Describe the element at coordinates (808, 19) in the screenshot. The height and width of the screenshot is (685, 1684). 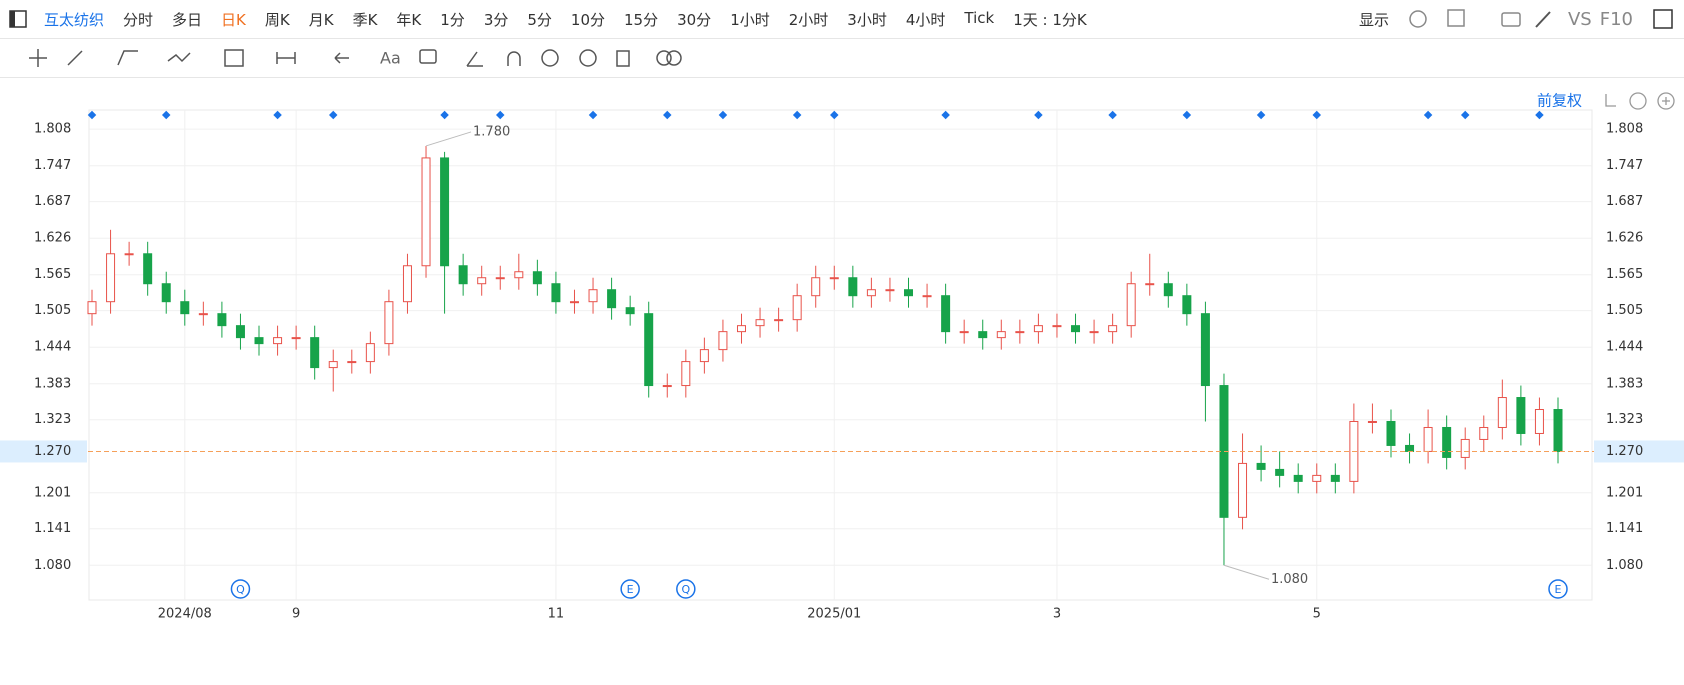
I see `period-tab: 2小时` at that location.